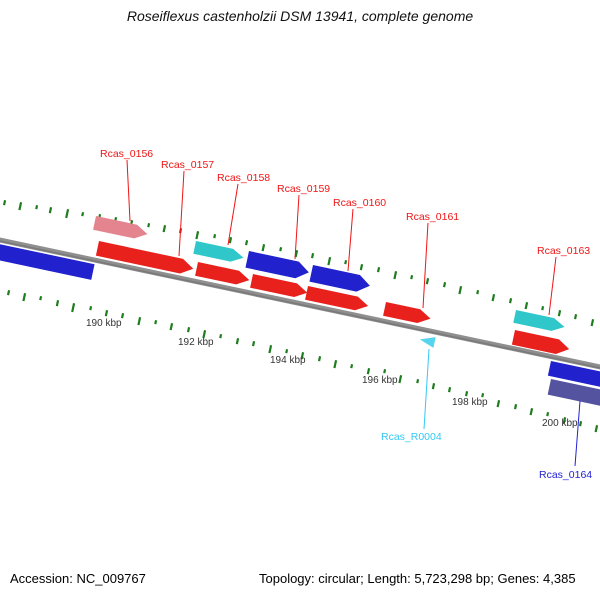 This screenshot has height=600, width=600. I want to click on scale-label: 190 kbp, so click(104, 323).